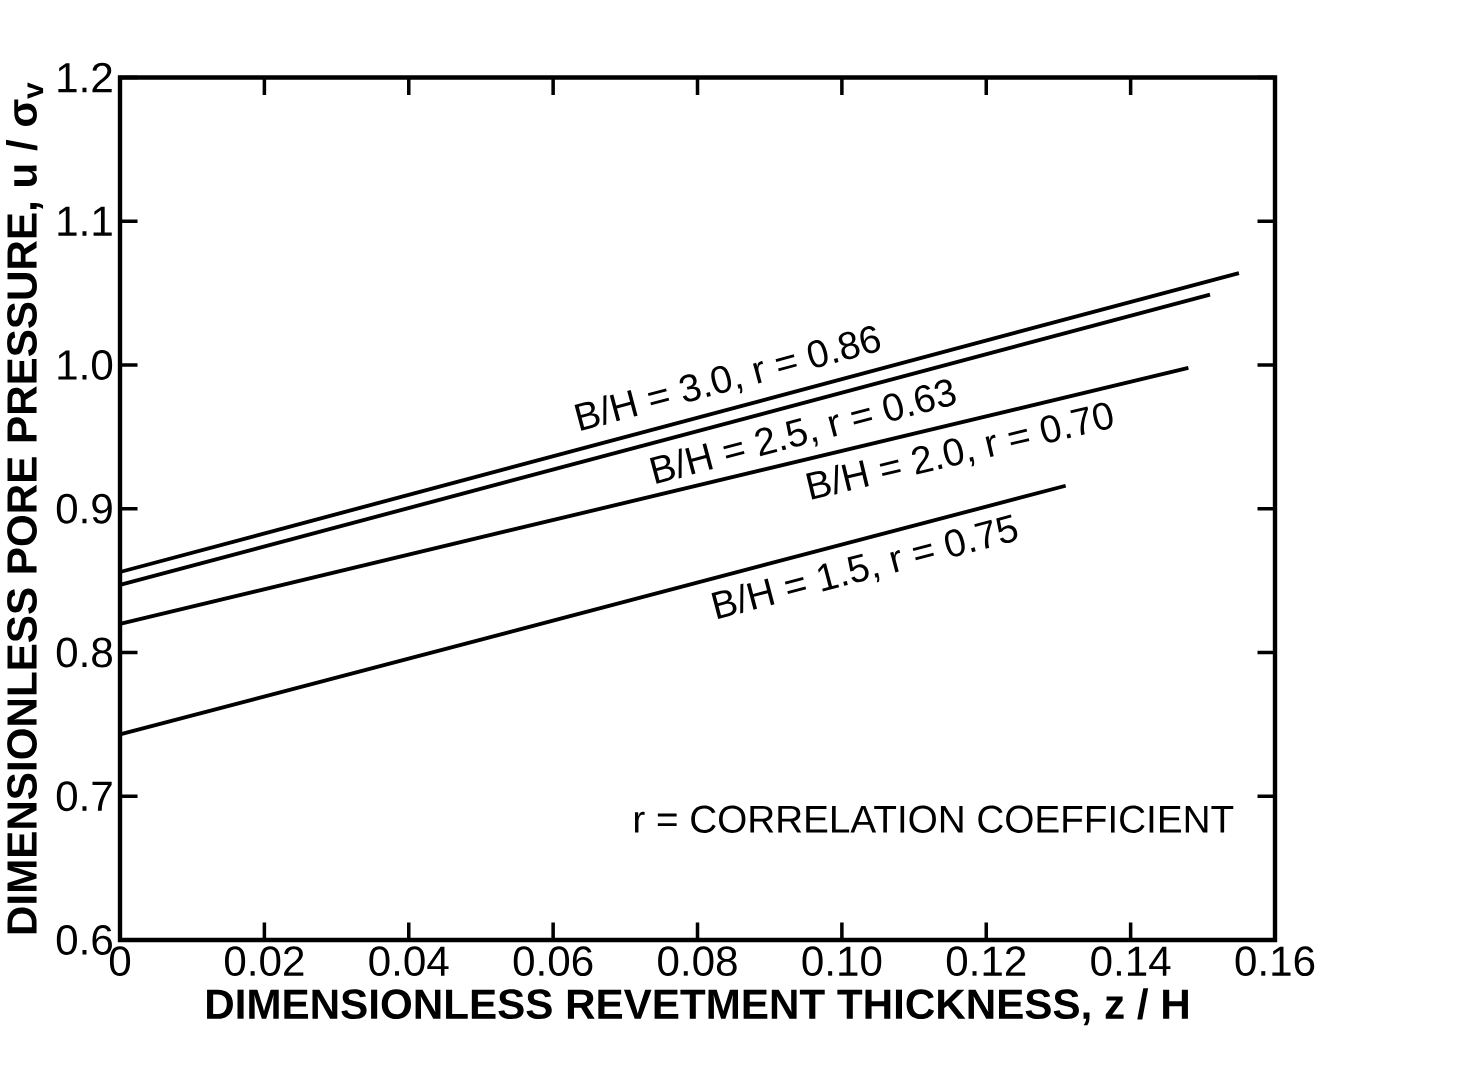 This screenshot has width=1480, height=1078. Describe the element at coordinates (84, 652) in the screenshot. I see `y-tick-label: 0.8` at that location.